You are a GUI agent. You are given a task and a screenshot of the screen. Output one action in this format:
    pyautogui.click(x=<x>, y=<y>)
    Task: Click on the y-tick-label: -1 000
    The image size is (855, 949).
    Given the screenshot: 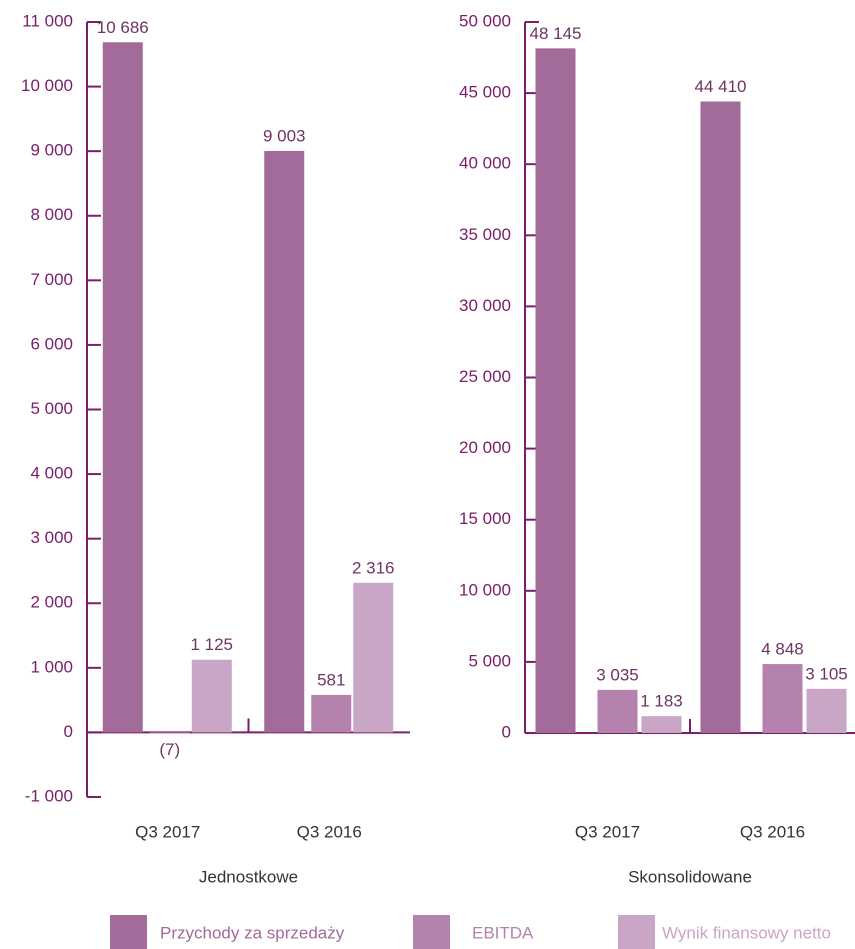 What is the action you would take?
    pyautogui.click(x=49, y=795)
    